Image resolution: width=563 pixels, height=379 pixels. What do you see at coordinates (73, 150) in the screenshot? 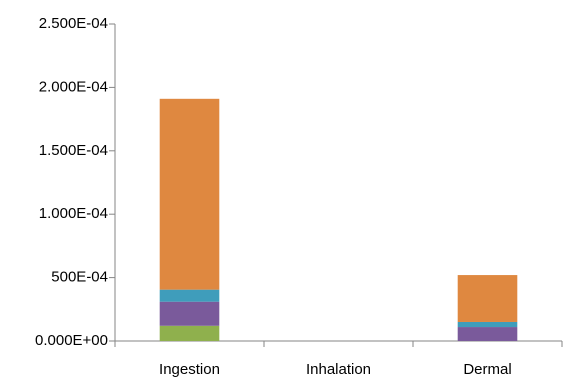
I see `y-tick-label: 1.500E-04` at bounding box center [73, 150].